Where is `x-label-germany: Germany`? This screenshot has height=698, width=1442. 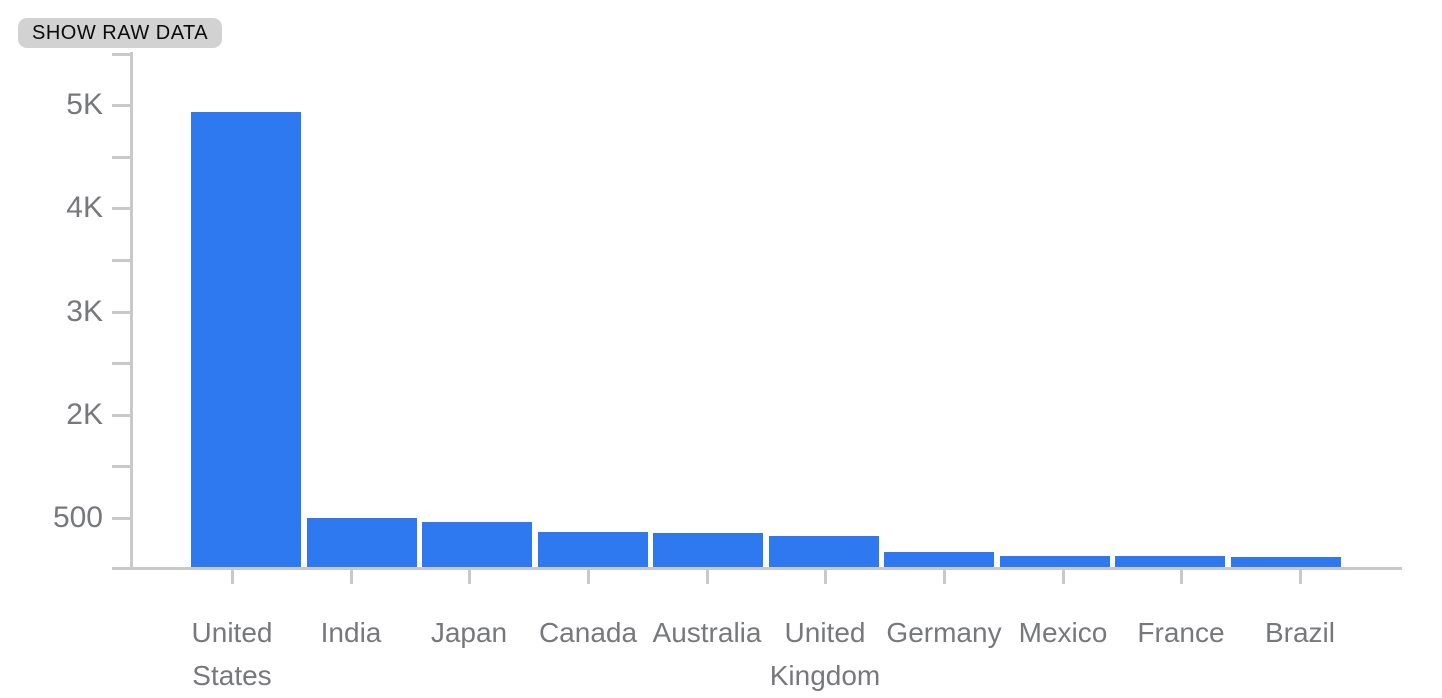
x-label-germany: Germany is located at coordinates (944, 632).